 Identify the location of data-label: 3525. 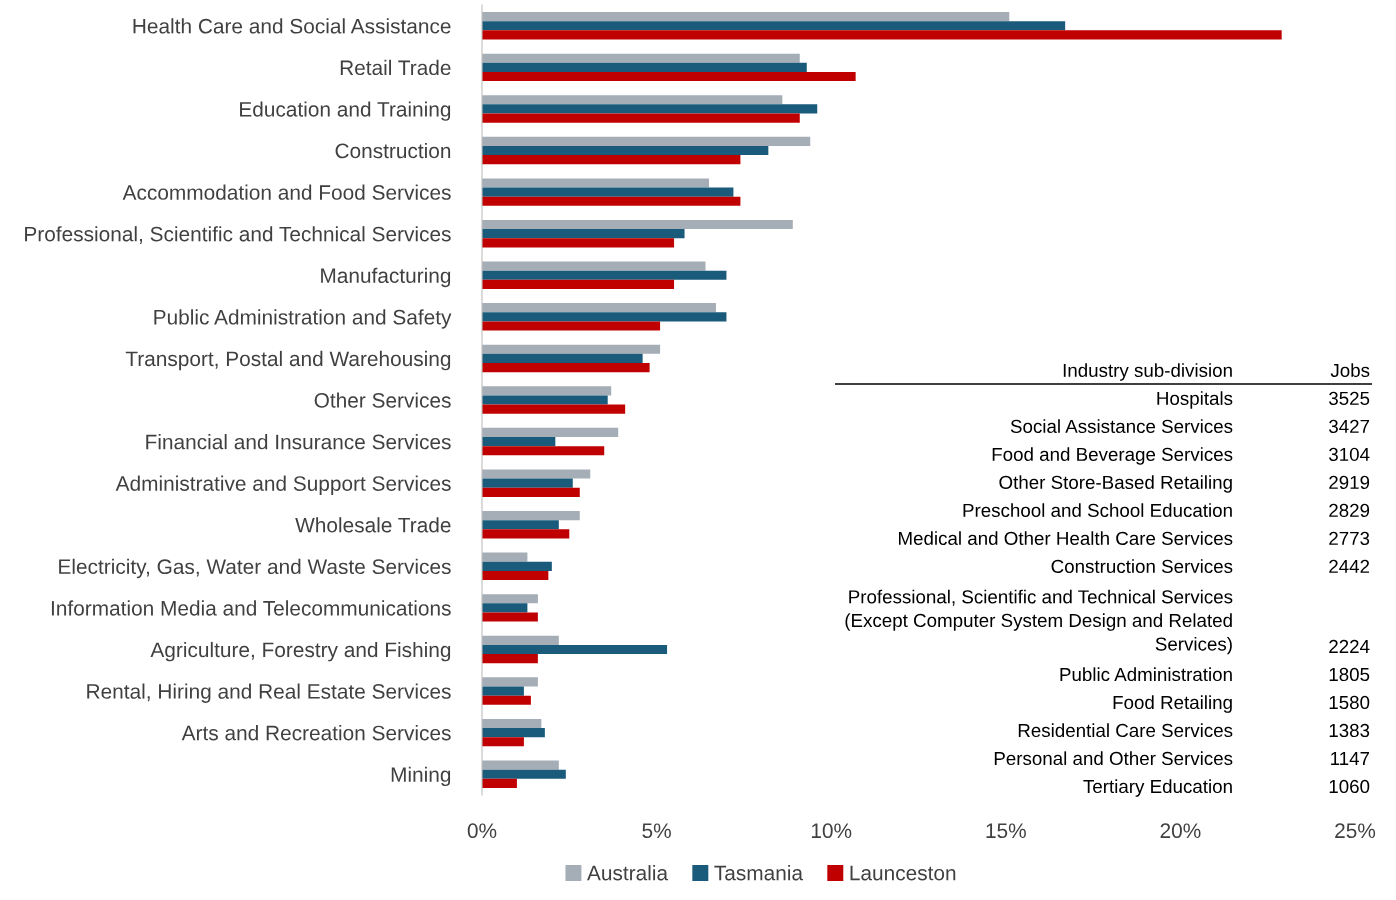
(1349, 398).